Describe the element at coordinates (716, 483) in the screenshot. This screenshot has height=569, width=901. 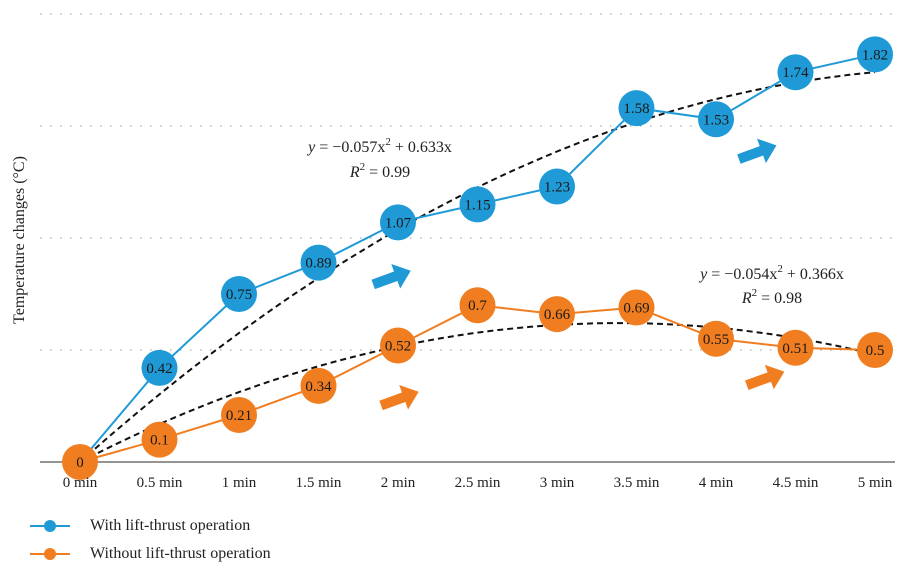
I see `x-tick-label: 4 min` at that location.